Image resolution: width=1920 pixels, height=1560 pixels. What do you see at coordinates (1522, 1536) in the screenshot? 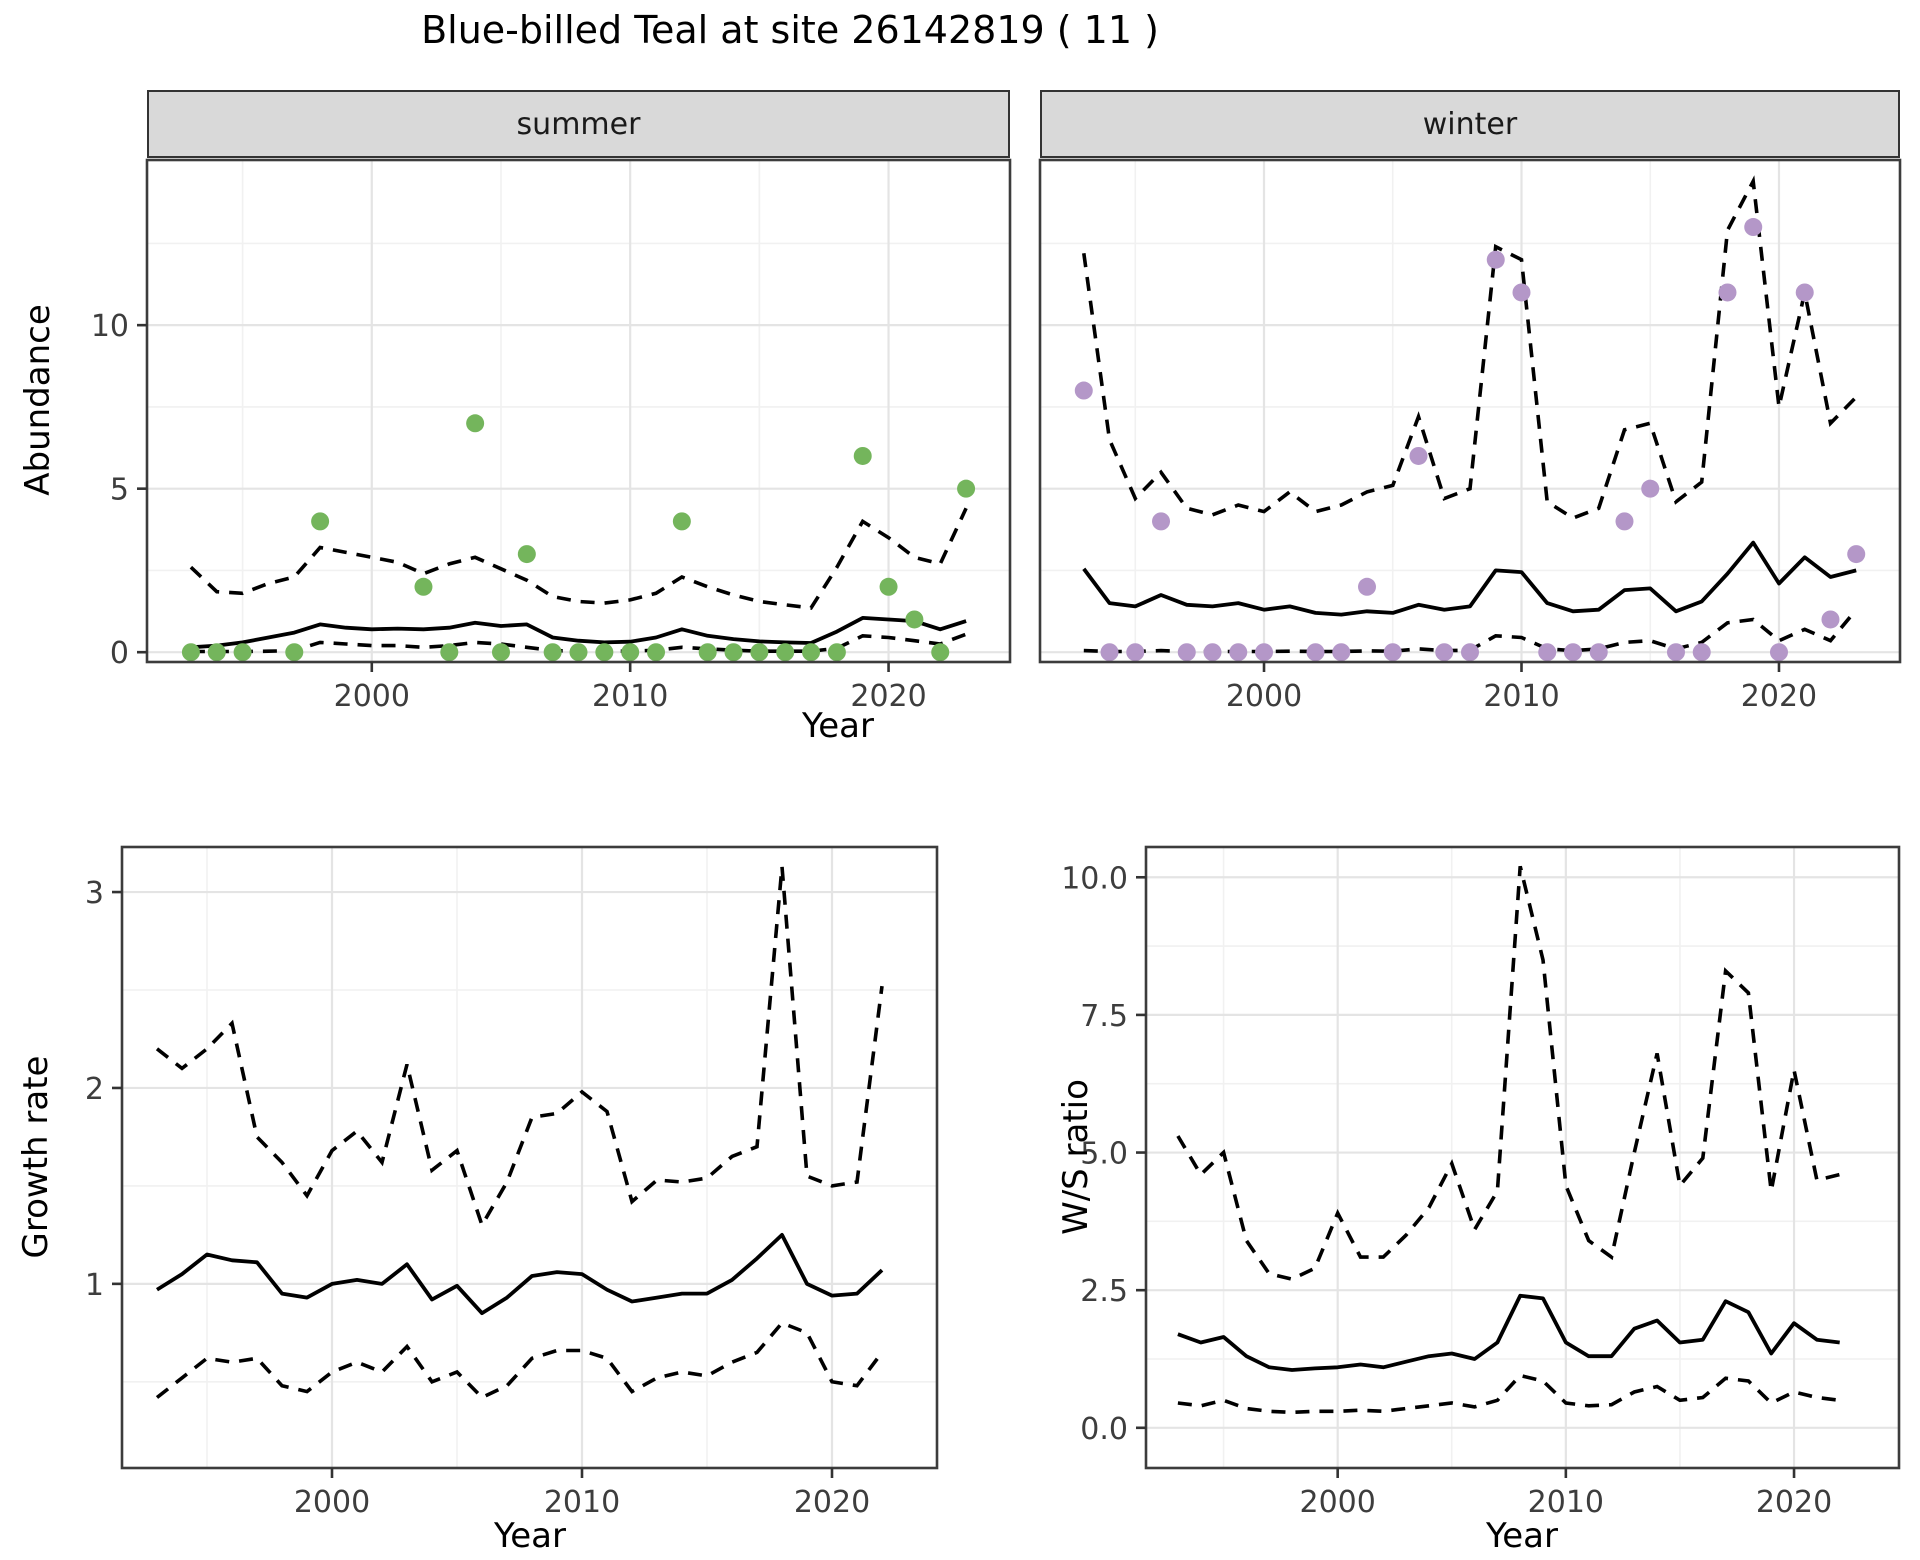
I see `x-axis-title-ws-ratio: Year` at bounding box center [1522, 1536].